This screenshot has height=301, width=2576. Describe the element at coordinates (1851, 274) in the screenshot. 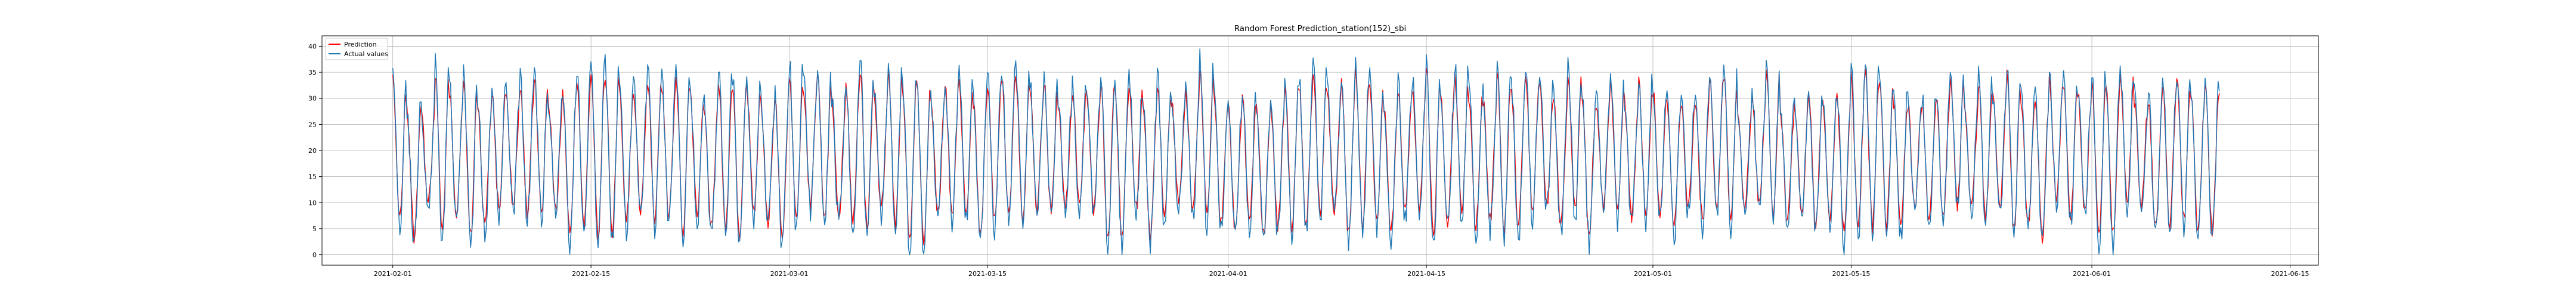

I see `x-tick-label: 2021-05-15` at that location.